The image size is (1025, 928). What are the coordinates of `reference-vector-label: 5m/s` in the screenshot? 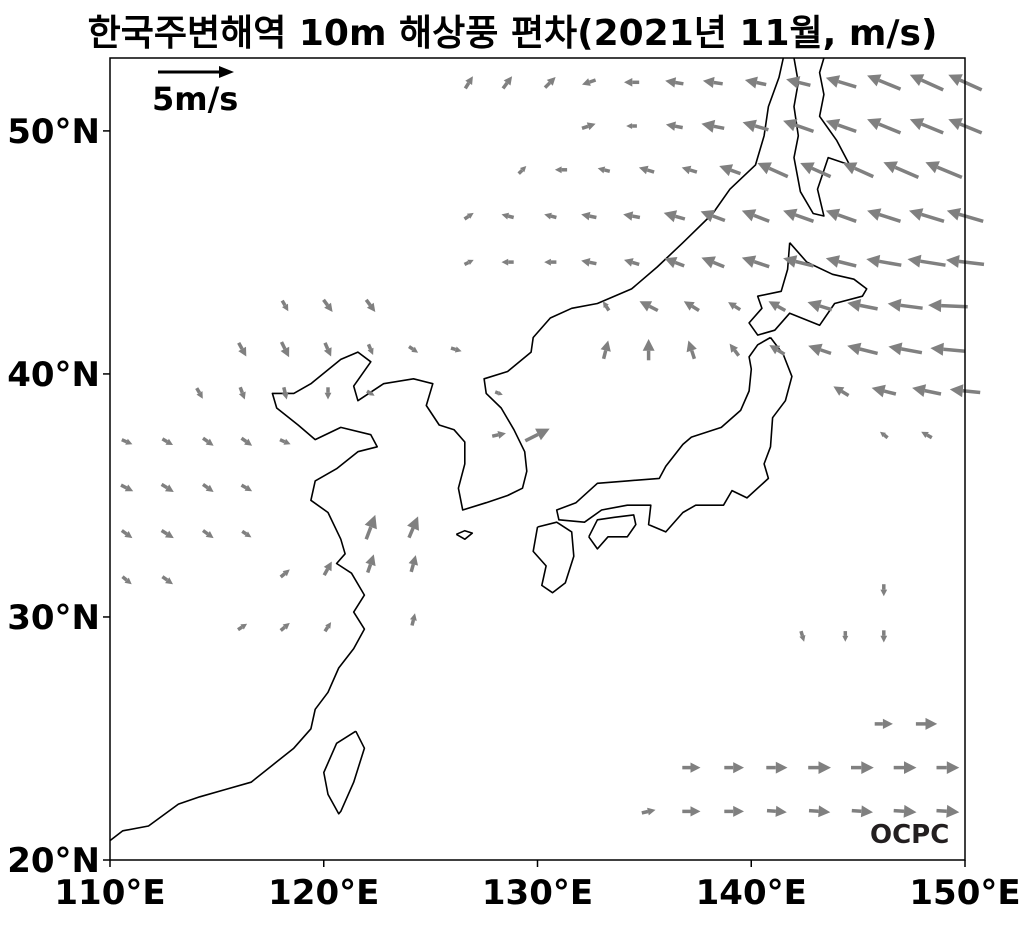 It's located at (195, 99).